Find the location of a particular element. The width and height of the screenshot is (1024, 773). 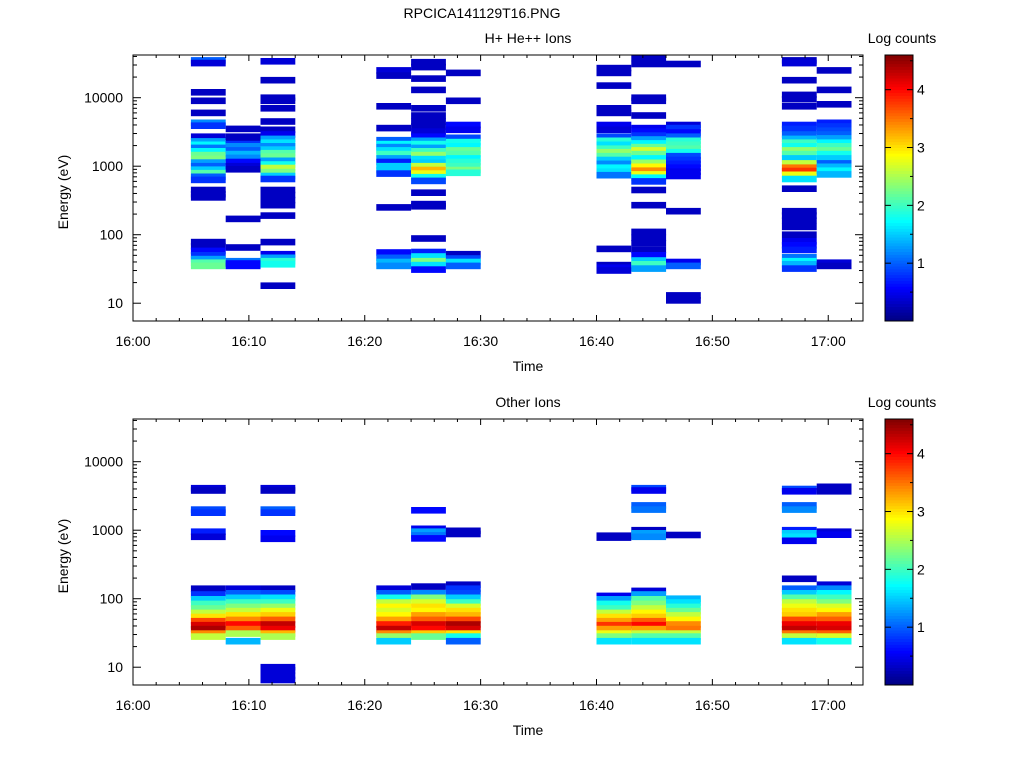

x-tick-label: 16:20 is located at coordinates (364, 341).